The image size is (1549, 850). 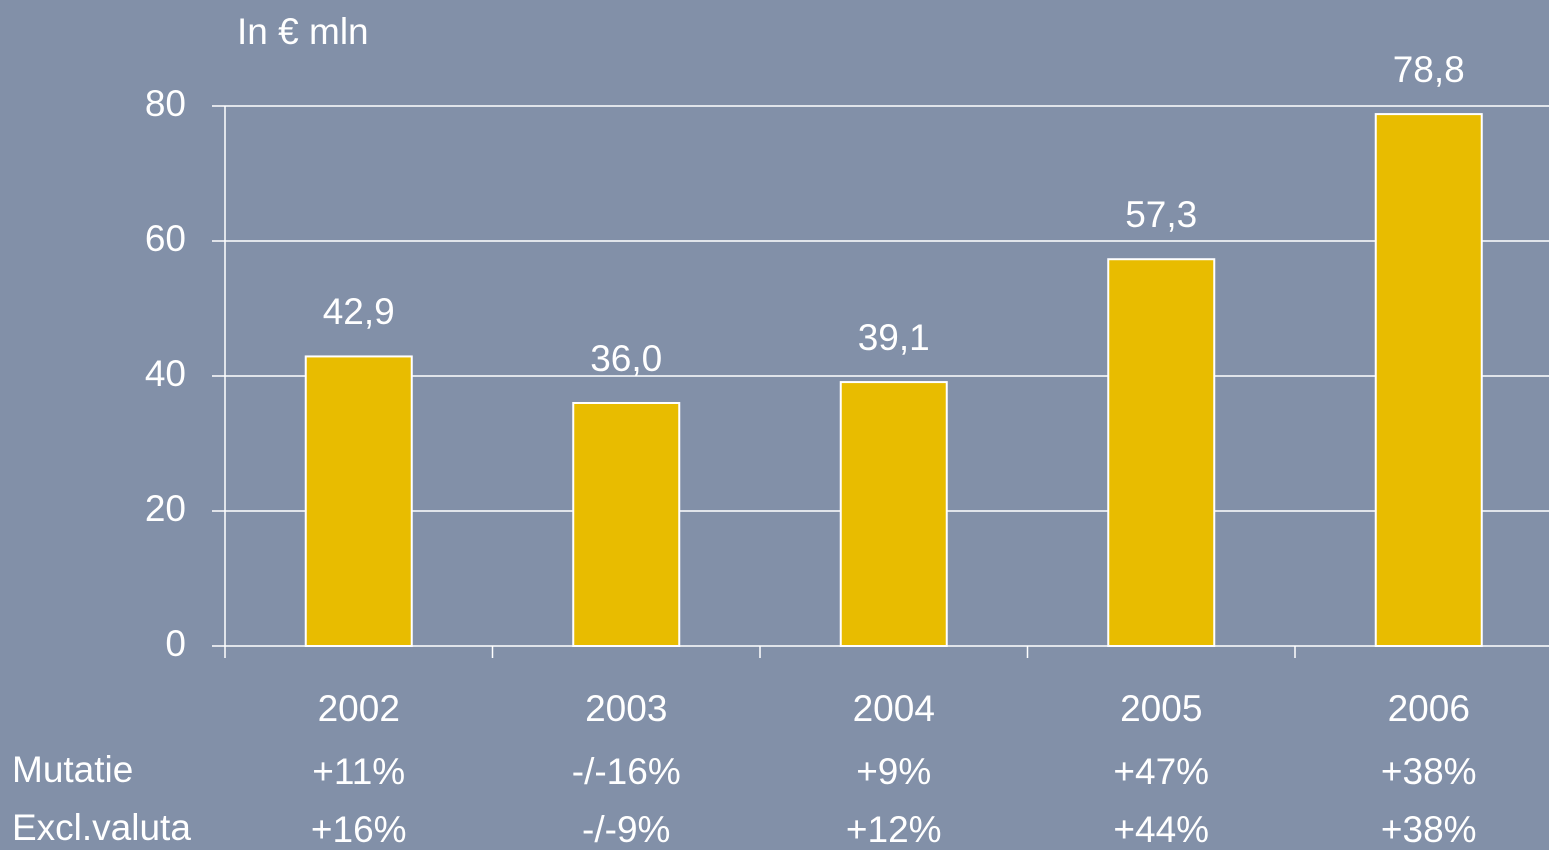 I want to click on y-axis-label: In € mln, so click(x=303, y=31).